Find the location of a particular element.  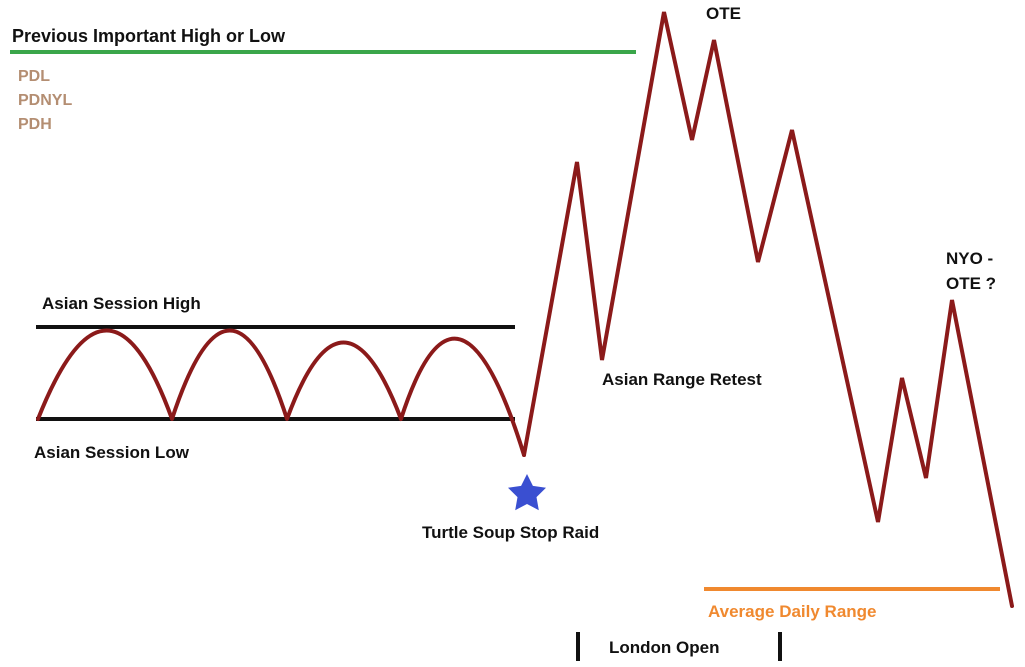

turtle-soup-label: Turtle Soup Stop Raid is located at coordinates (510, 532).